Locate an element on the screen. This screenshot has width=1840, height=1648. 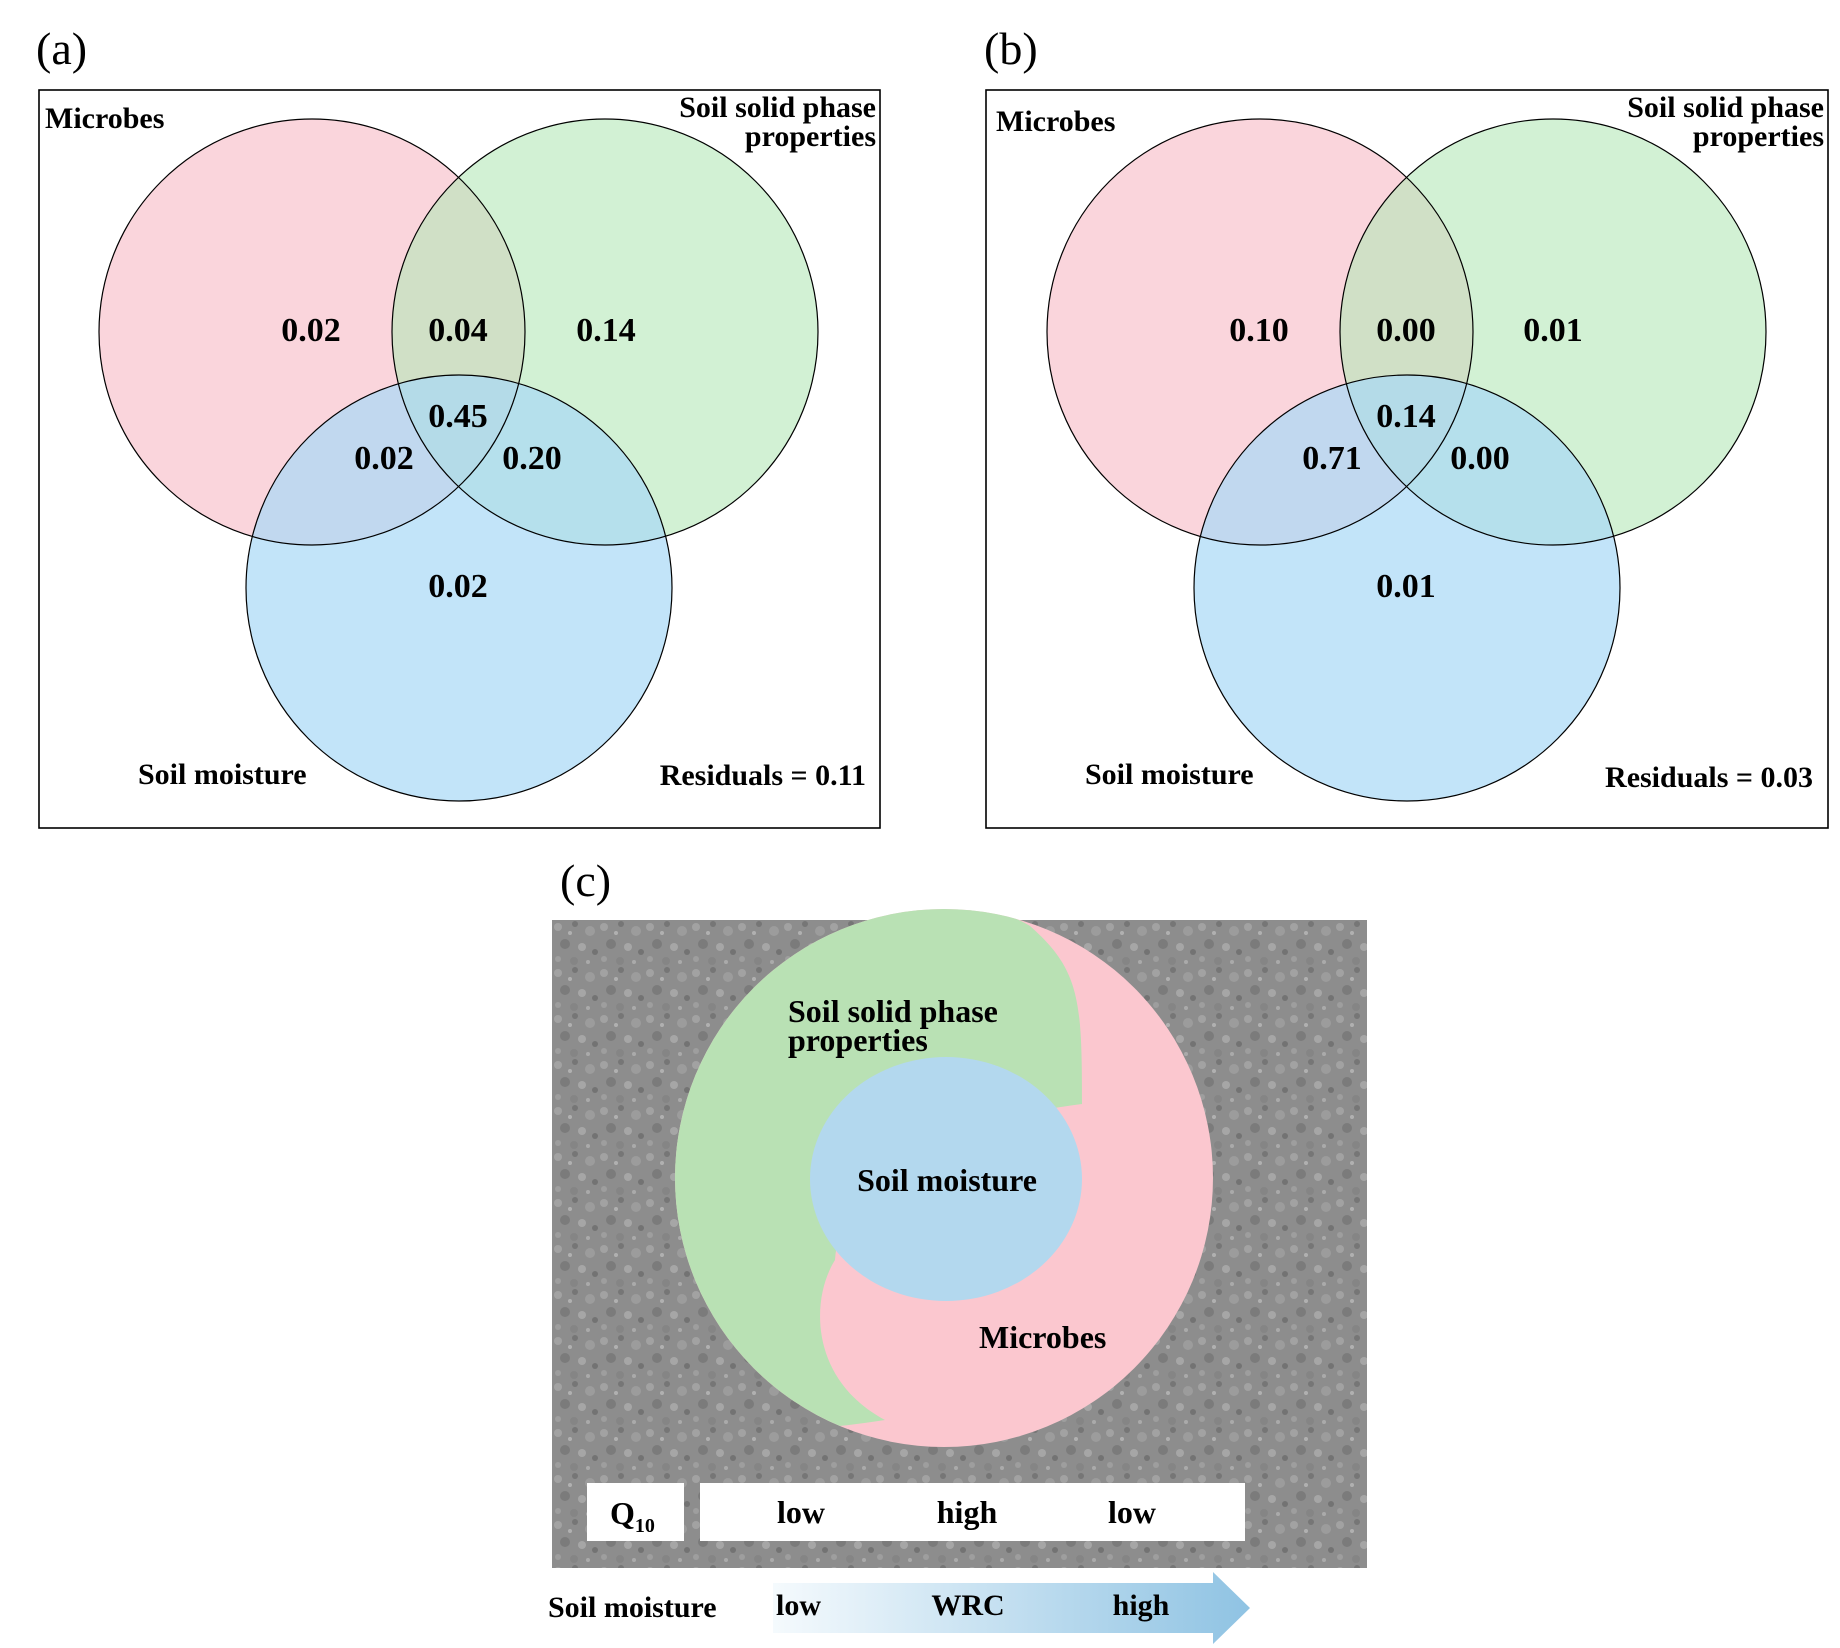
moisture-gradient-arrow is located at coordinates (1011, 1608).